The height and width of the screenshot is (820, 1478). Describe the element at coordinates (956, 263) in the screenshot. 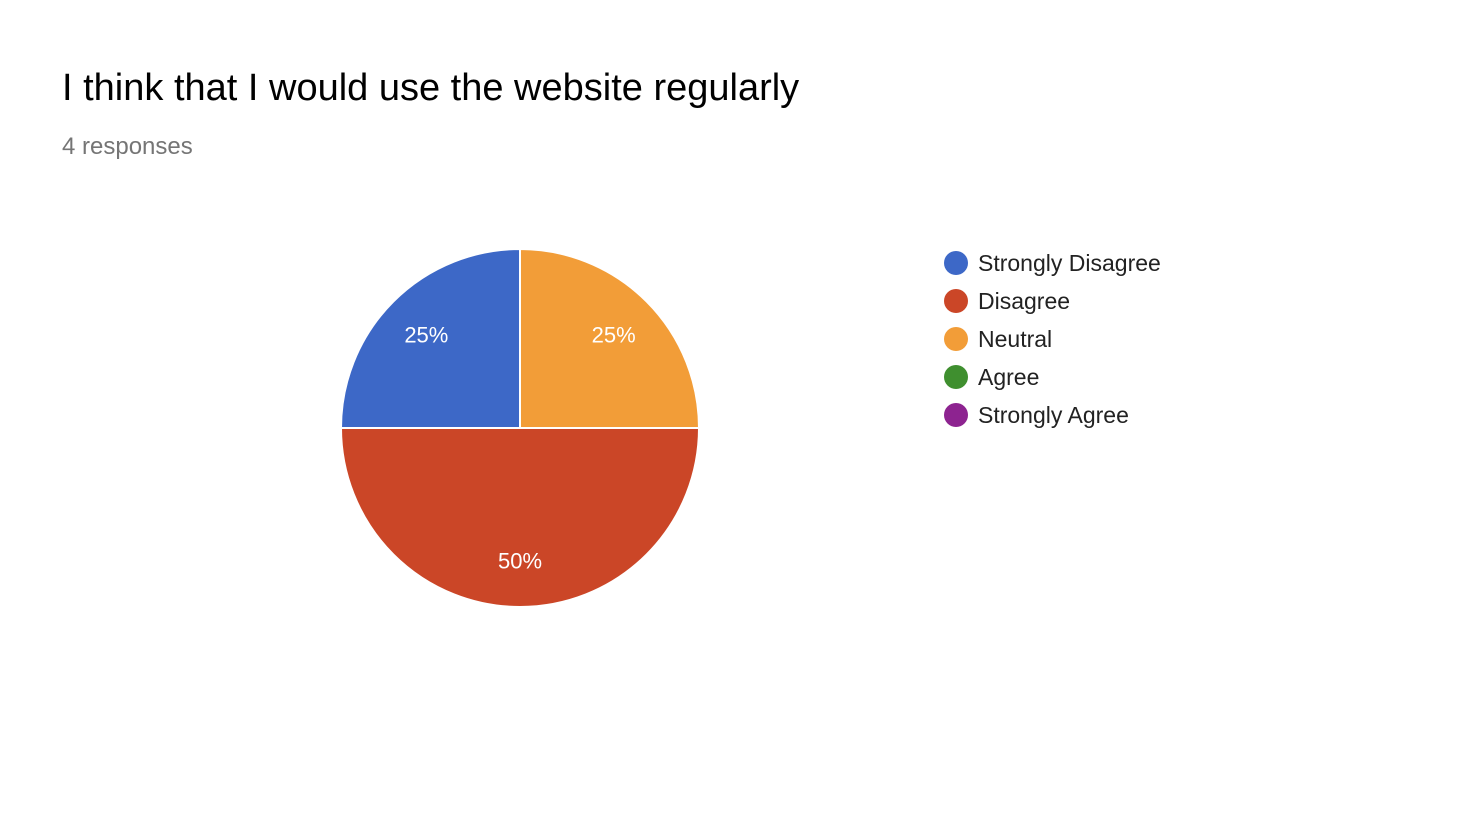

I see `legend-swatch-strongly-disagree` at that location.